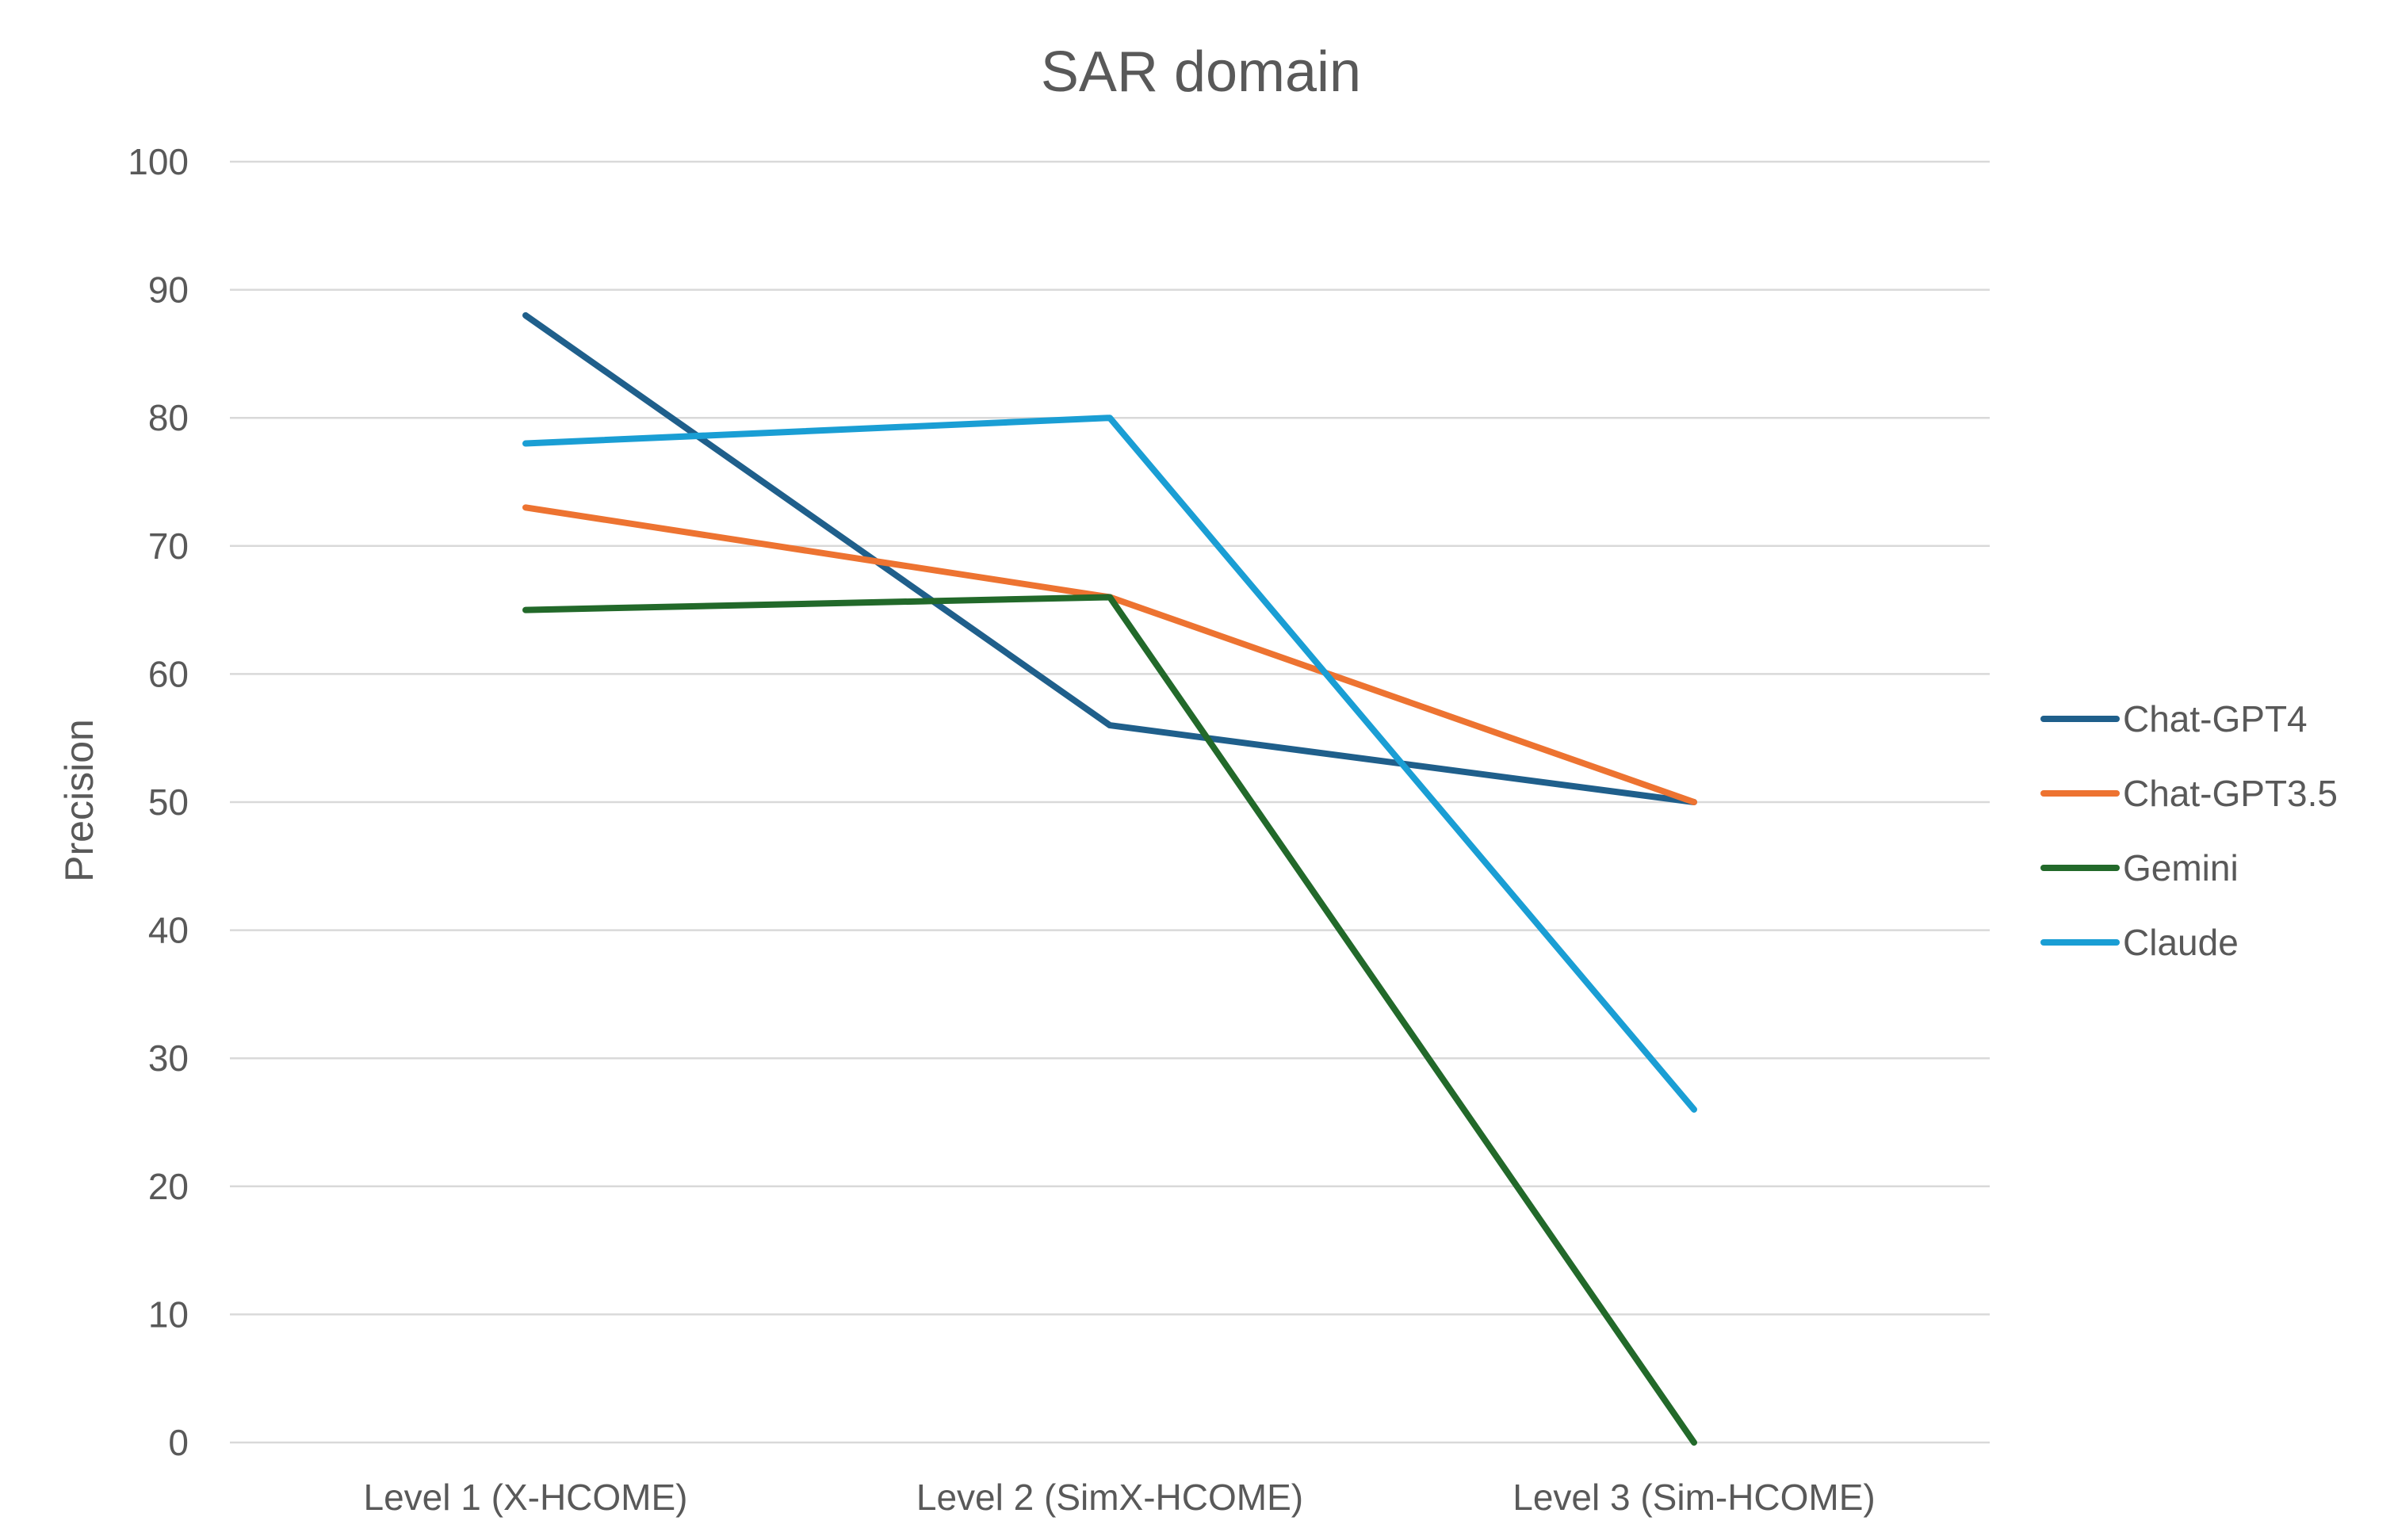 This screenshot has height=1540, width=2394. What do you see at coordinates (2189, 830) in the screenshot?
I see `legend: Chat-GPT4 Chat-GPT3.5 Gemini Claude` at bounding box center [2189, 830].